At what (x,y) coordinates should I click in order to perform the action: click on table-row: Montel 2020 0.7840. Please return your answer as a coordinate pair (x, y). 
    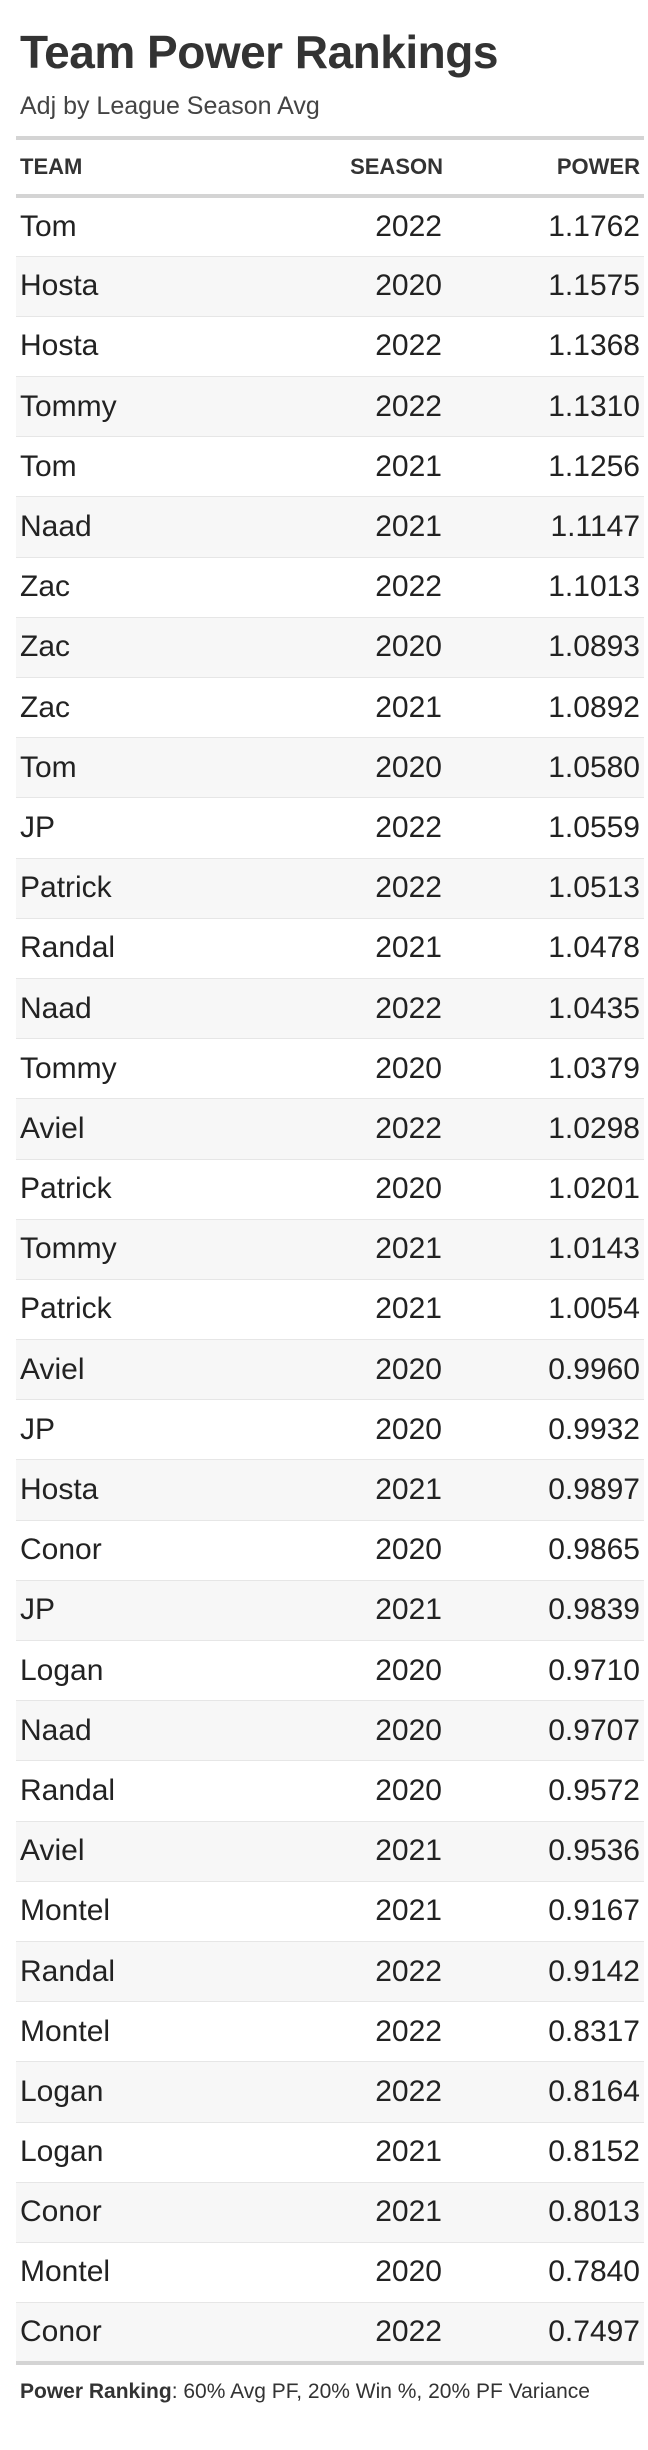
    Looking at the image, I should click on (330, 2272).